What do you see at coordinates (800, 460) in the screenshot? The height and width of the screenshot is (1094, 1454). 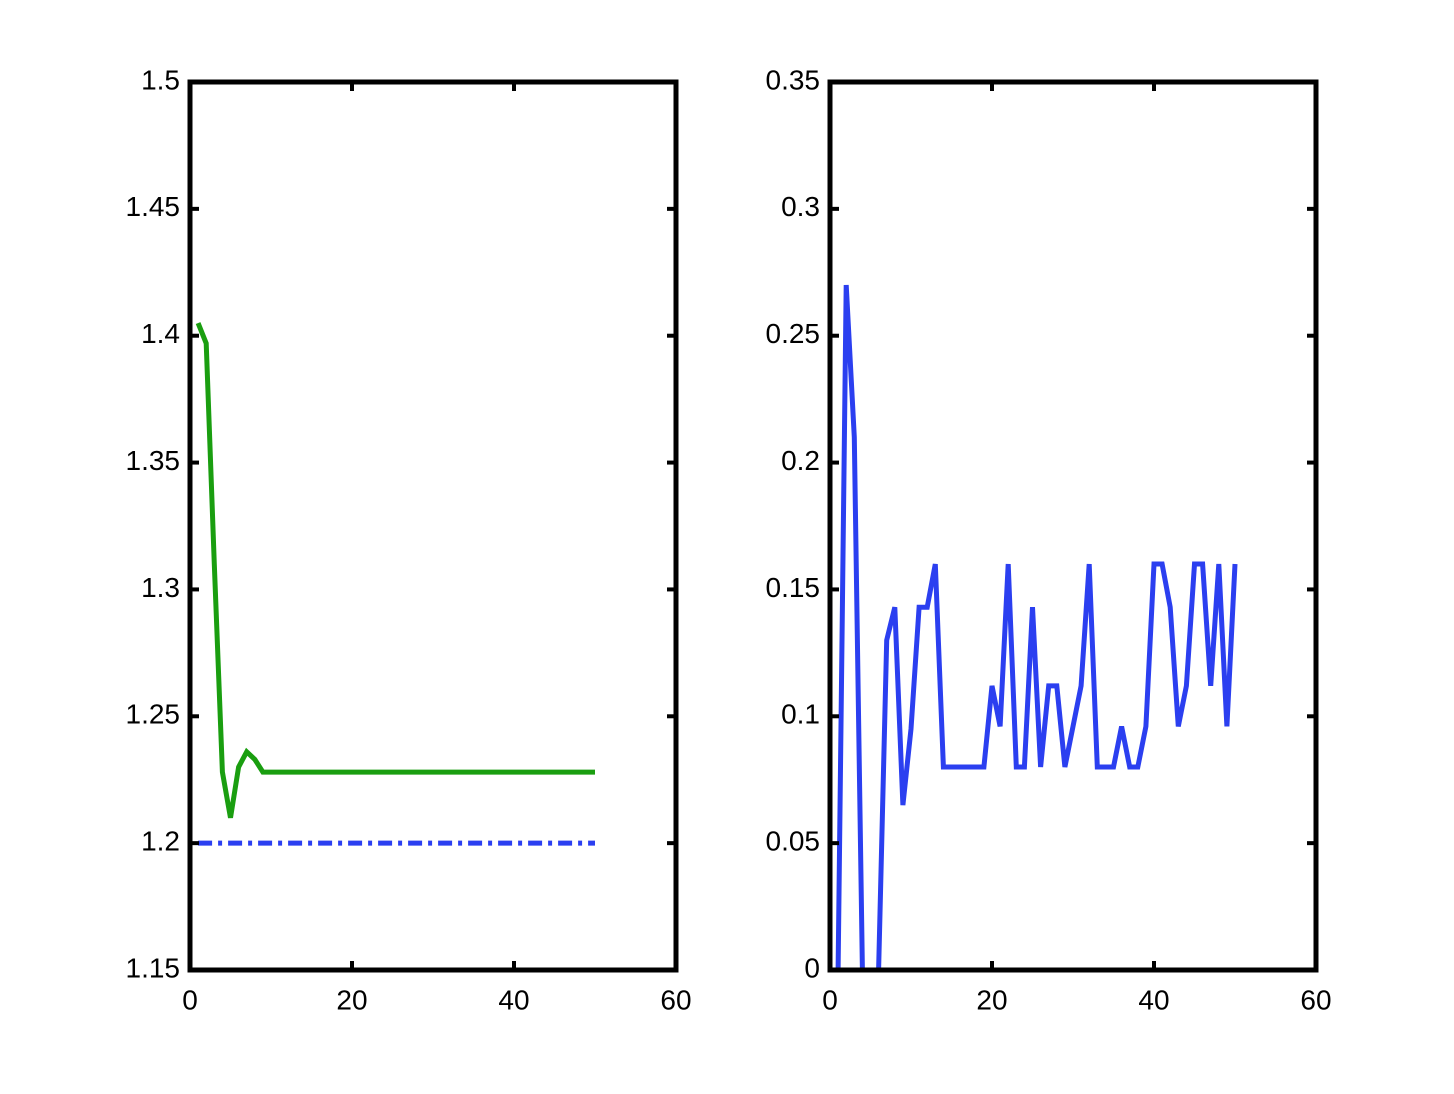 I see `y-tick-label: 0.2` at bounding box center [800, 460].